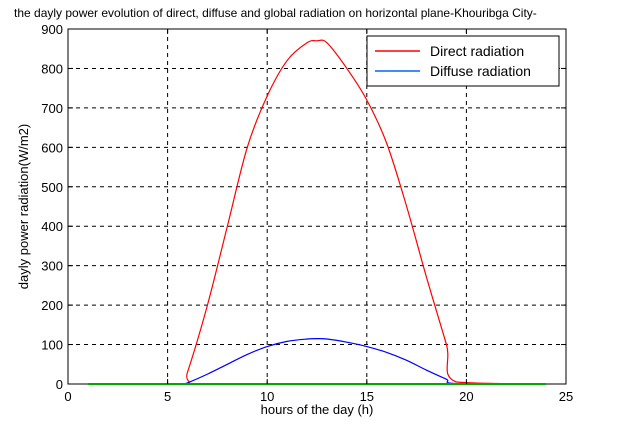  I want to click on y-tick-label: 400, so click(52, 226).